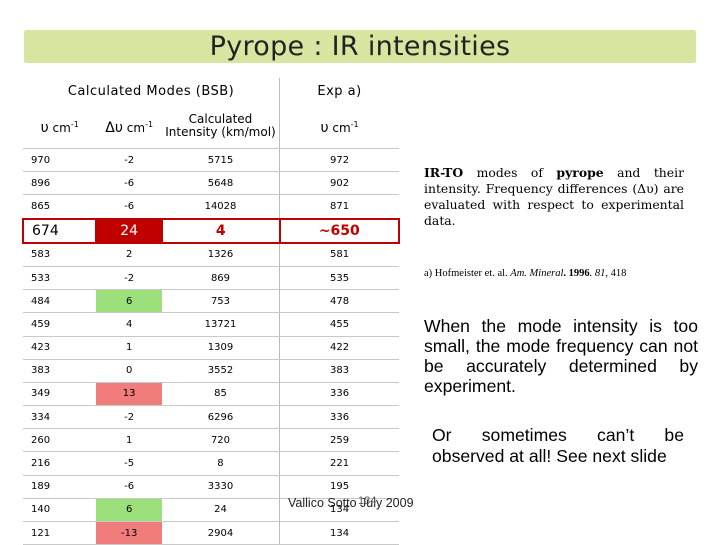 Image resolution: width=720 pixels, height=545 pixels. I want to click on delta-cell: 4, so click(129, 324).